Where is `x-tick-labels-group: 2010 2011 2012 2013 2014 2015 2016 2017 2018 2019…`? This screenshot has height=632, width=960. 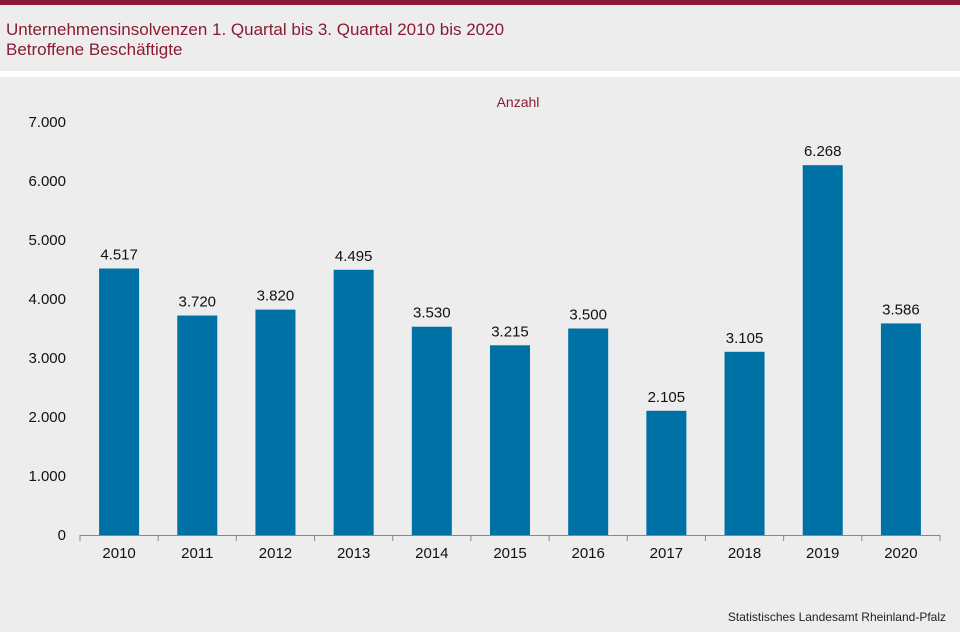 x-tick-labels-group: 2010 2011 2012 2013 2014 2015 2016 2017 2018 2019… is located at coordinates (509, 553).